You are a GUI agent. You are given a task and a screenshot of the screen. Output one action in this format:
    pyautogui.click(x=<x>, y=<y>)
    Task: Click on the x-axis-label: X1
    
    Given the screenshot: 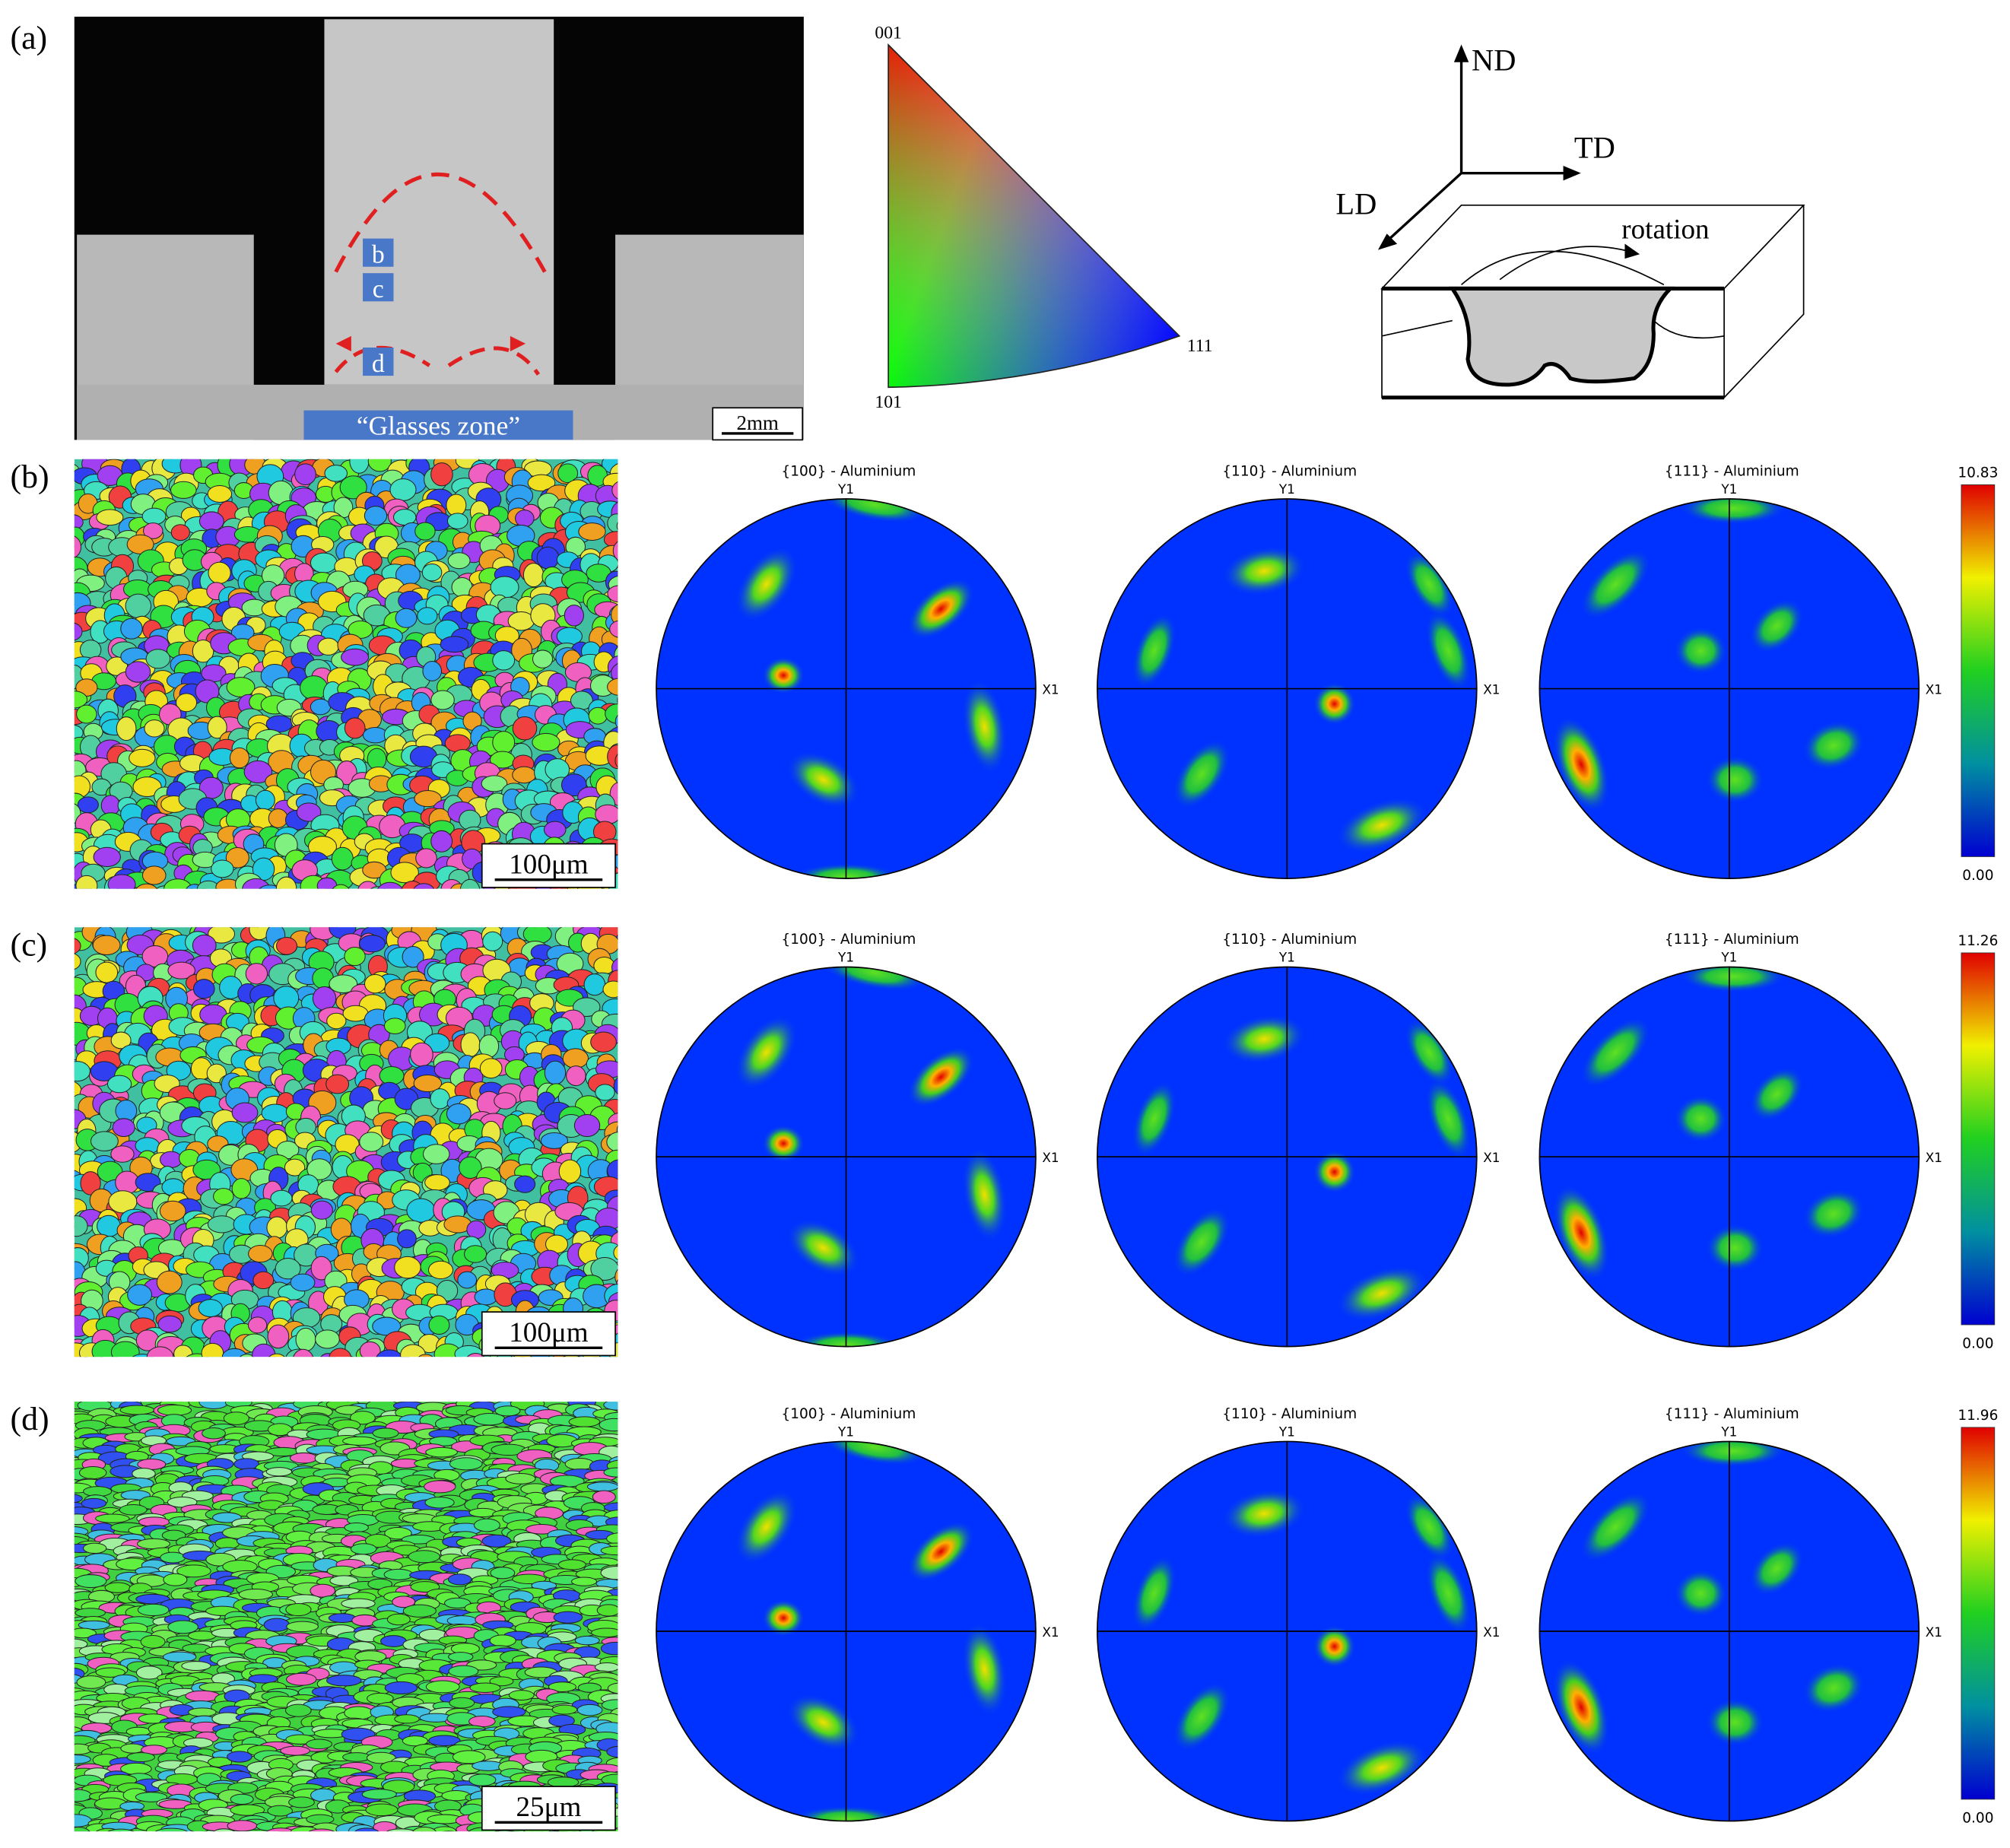 What is the action you would take?
    pyautogui.click(x=1934, y=1157)
    